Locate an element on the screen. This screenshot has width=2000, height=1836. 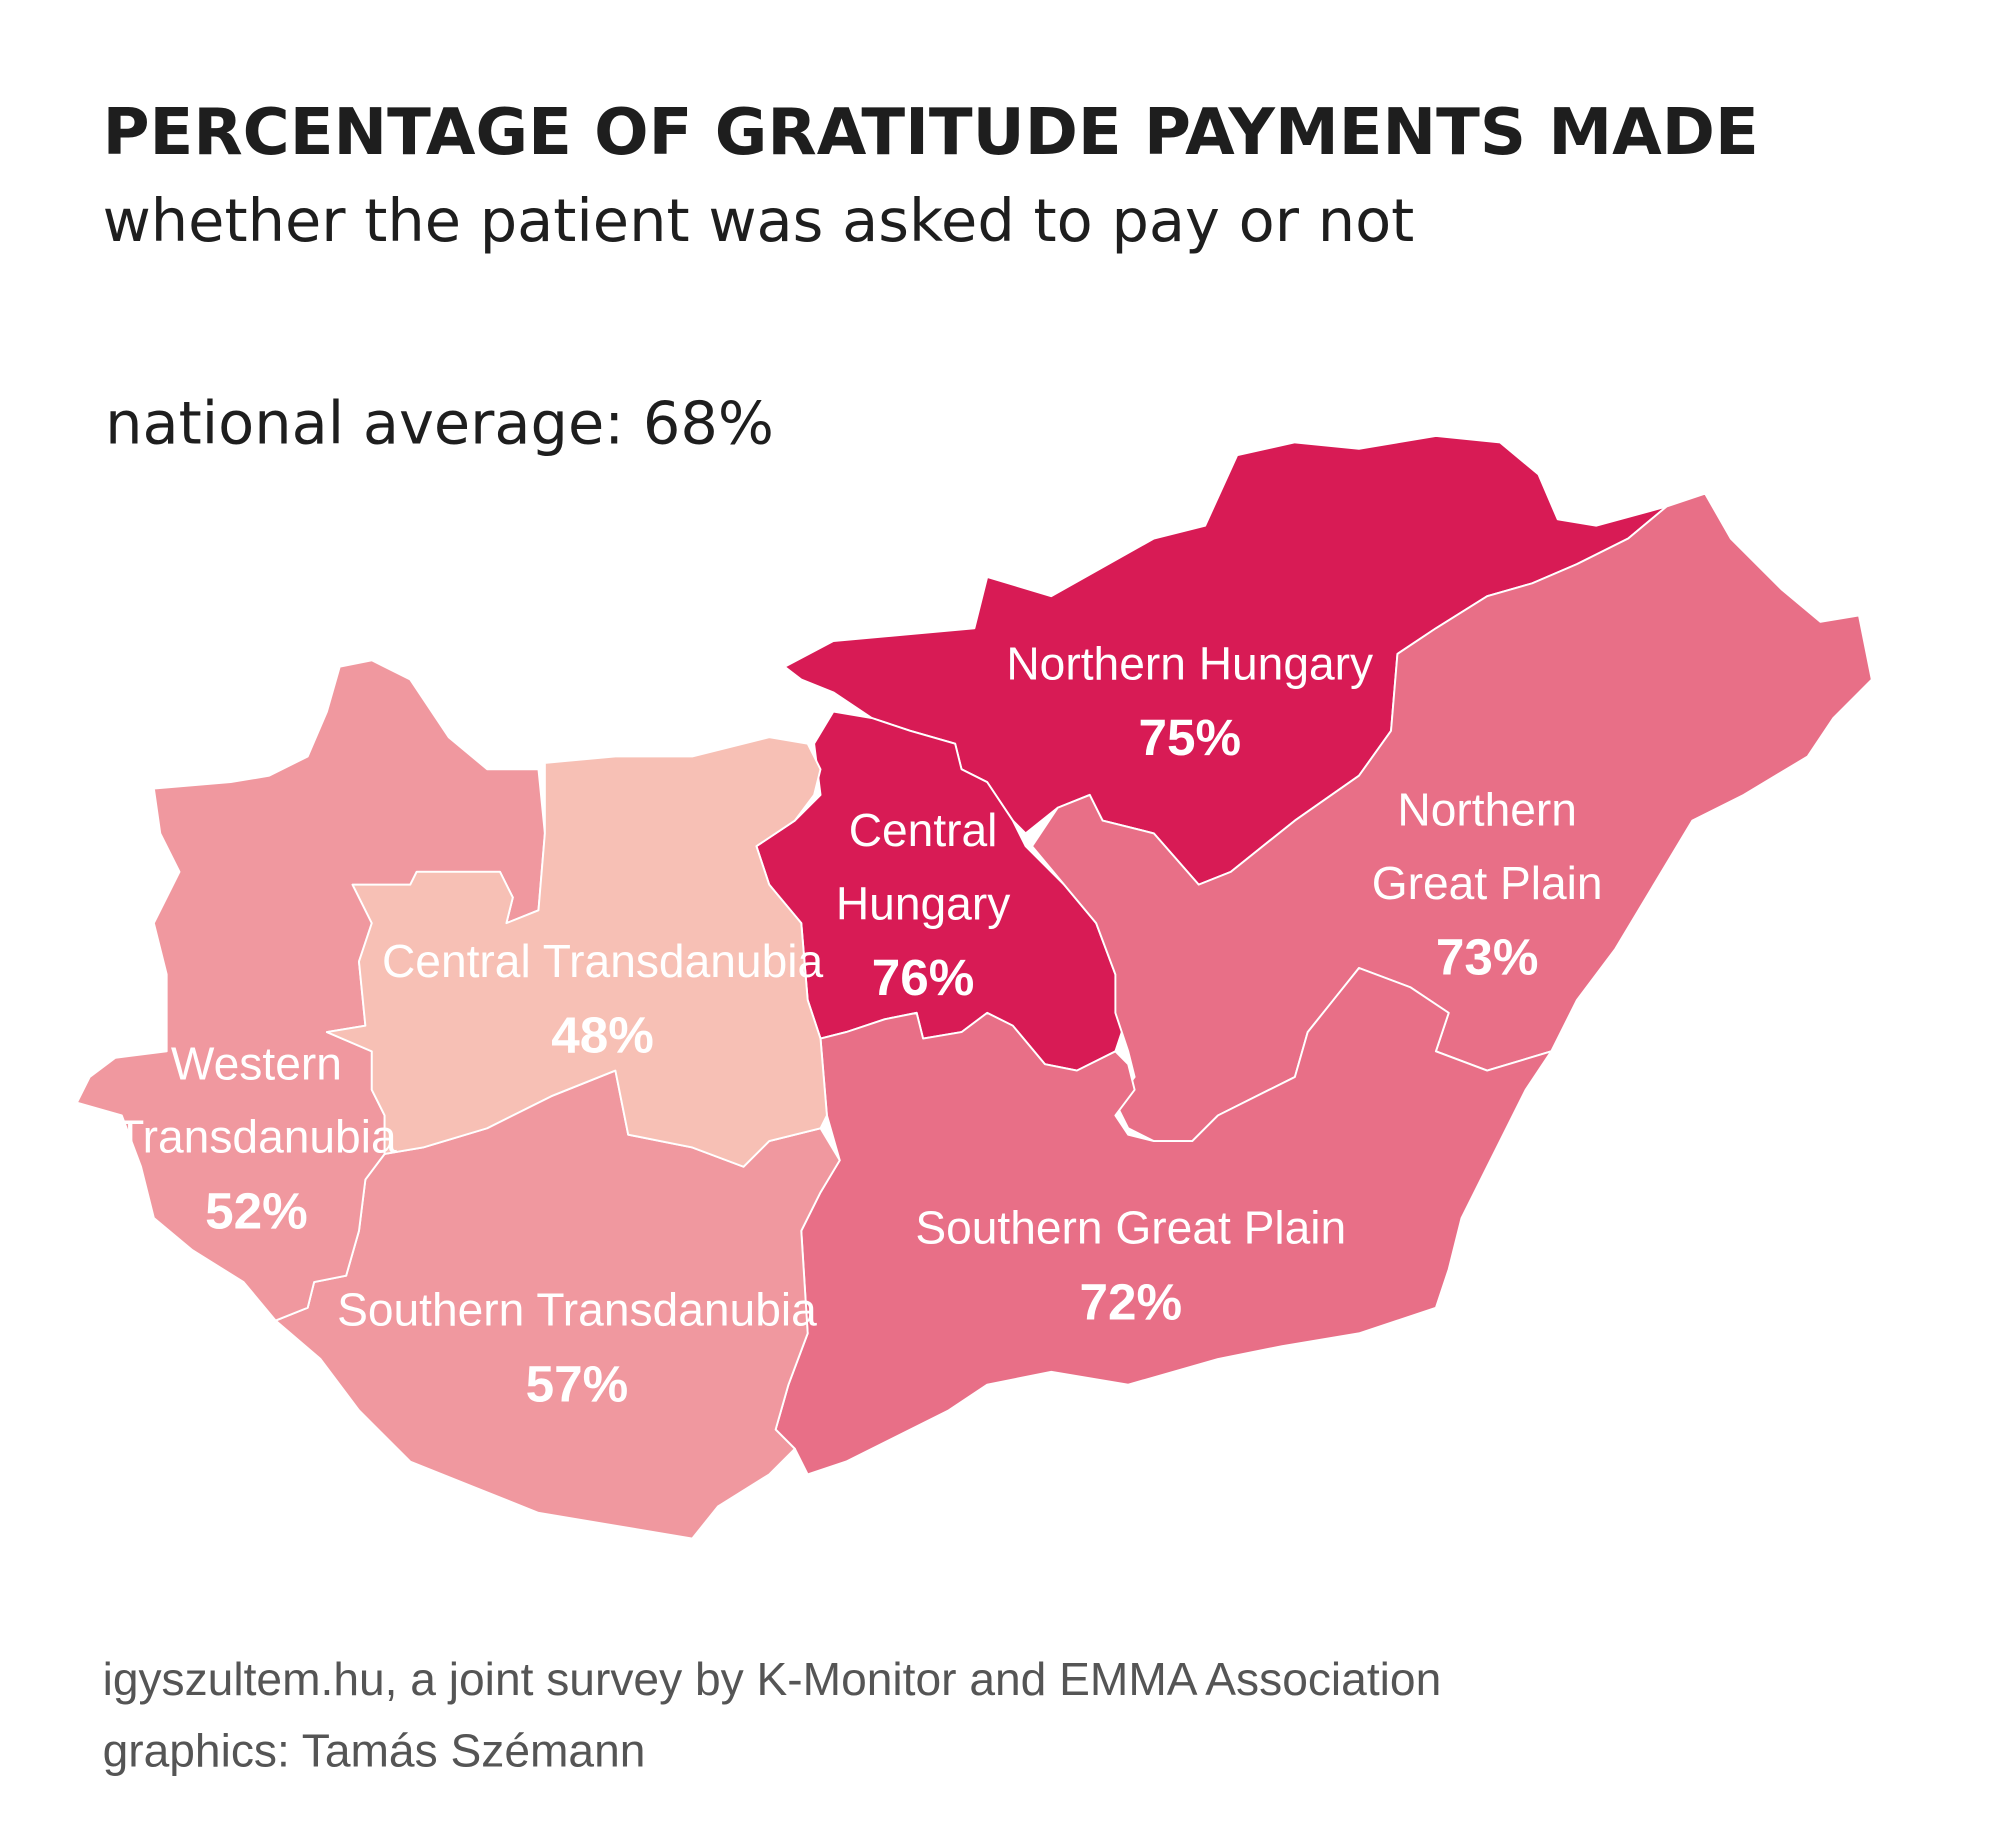
region-value: 75% is located at coordinates (1189, 737).